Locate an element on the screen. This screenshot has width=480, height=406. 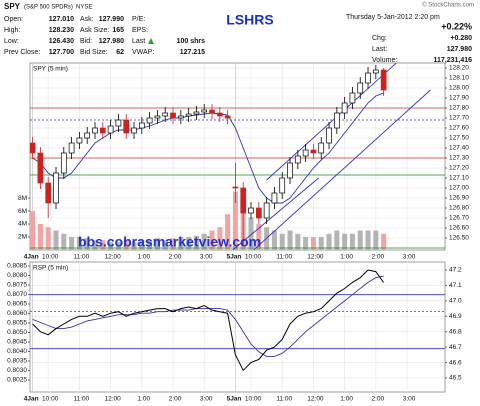
y2-tick-label: 0.8040 is located at coordinates (17, 351).